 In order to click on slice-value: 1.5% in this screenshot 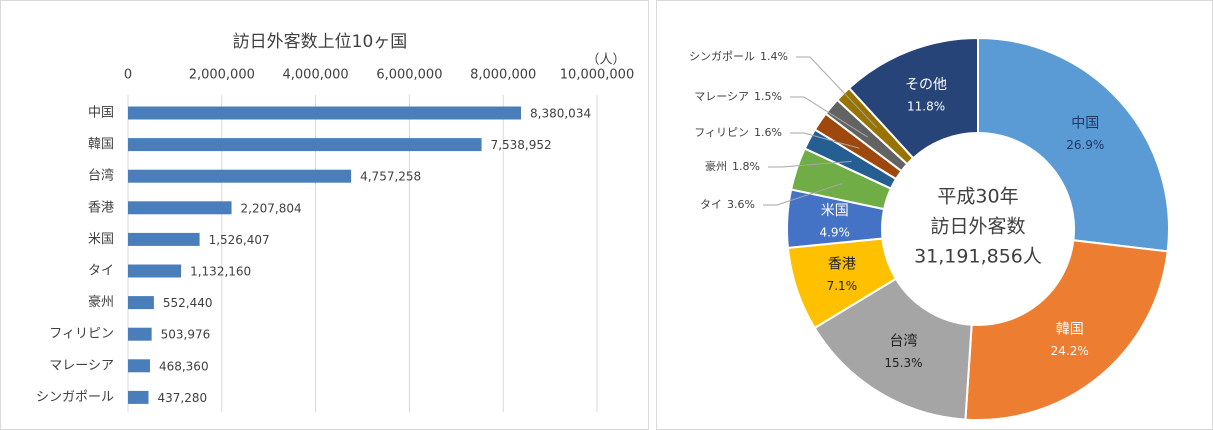, I will do `click(768, 96)`.